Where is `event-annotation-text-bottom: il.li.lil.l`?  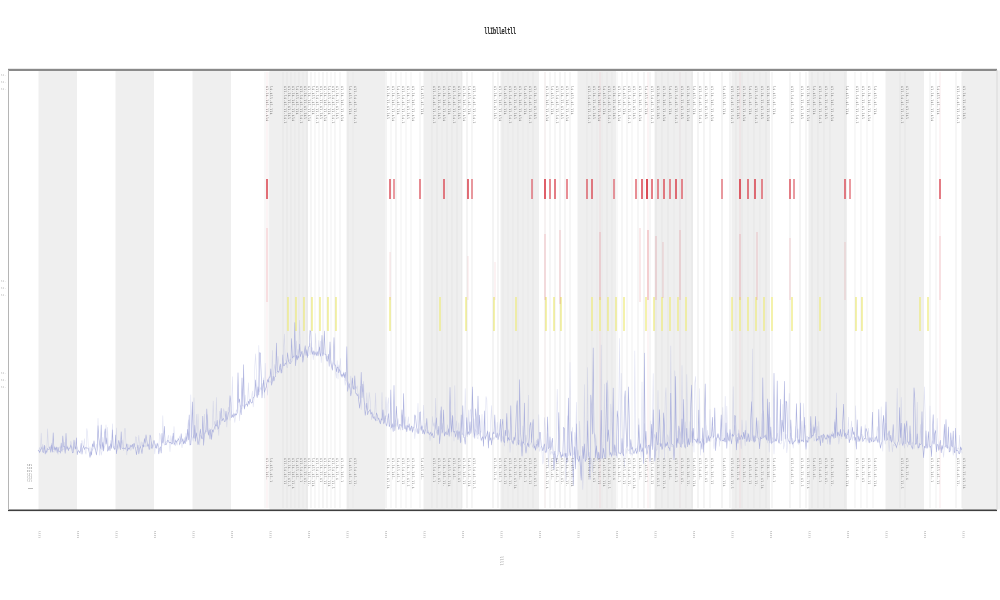 event-annotation-text-bottom: il.li.lil.l is located at coordinates (744, 470).